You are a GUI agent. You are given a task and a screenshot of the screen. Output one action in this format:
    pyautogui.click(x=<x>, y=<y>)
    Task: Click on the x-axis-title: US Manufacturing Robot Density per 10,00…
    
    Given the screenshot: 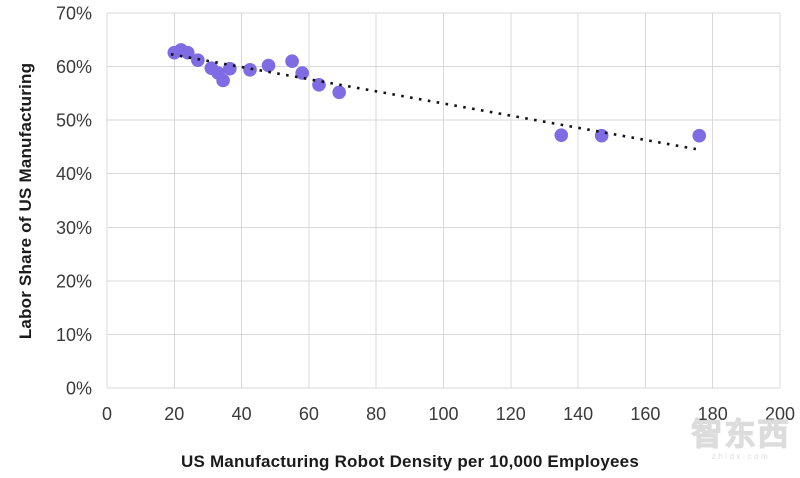 What is the action you would take?
    pyautogui.click(x=410, y=461)
    